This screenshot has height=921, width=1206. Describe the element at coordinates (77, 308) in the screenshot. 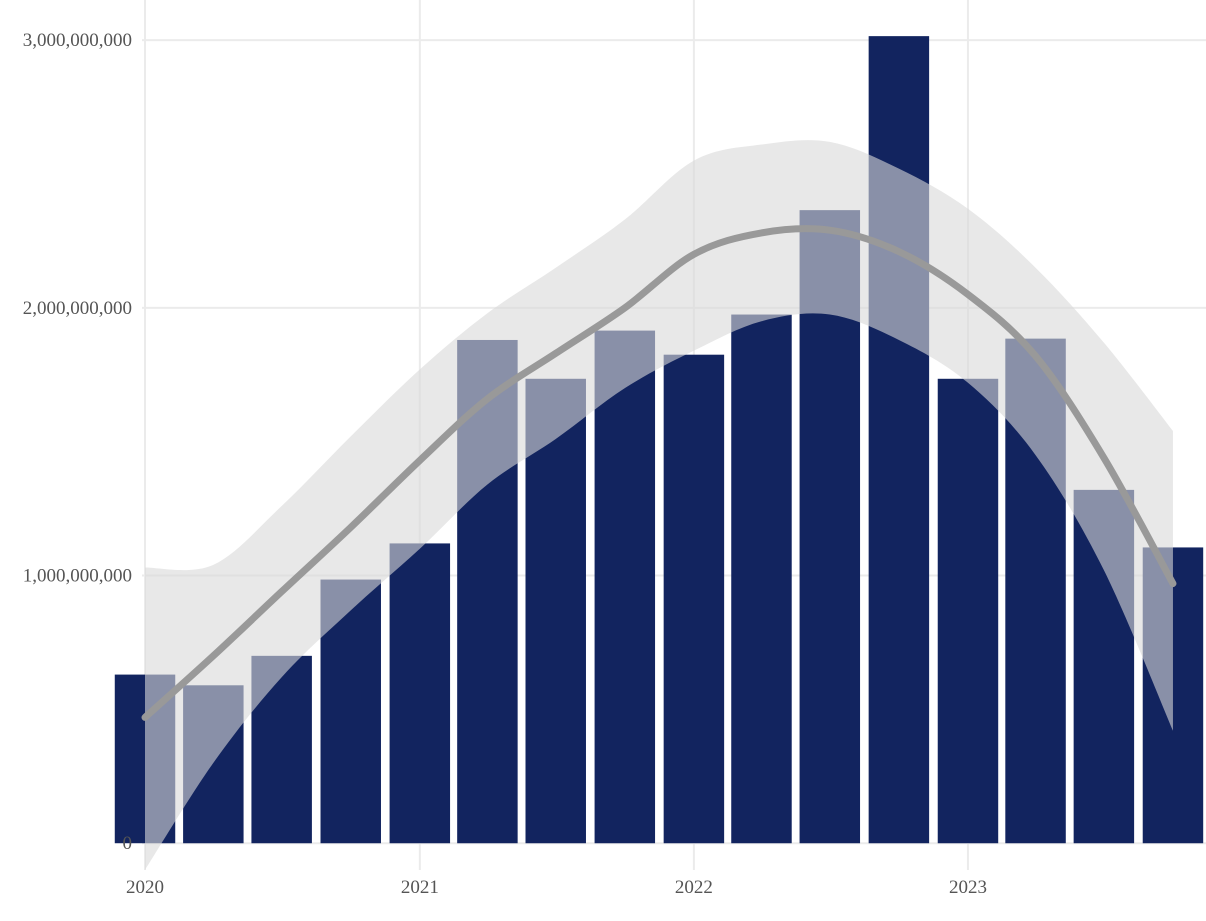

I see `y-tick-label: 2,000,000,000` at that location.